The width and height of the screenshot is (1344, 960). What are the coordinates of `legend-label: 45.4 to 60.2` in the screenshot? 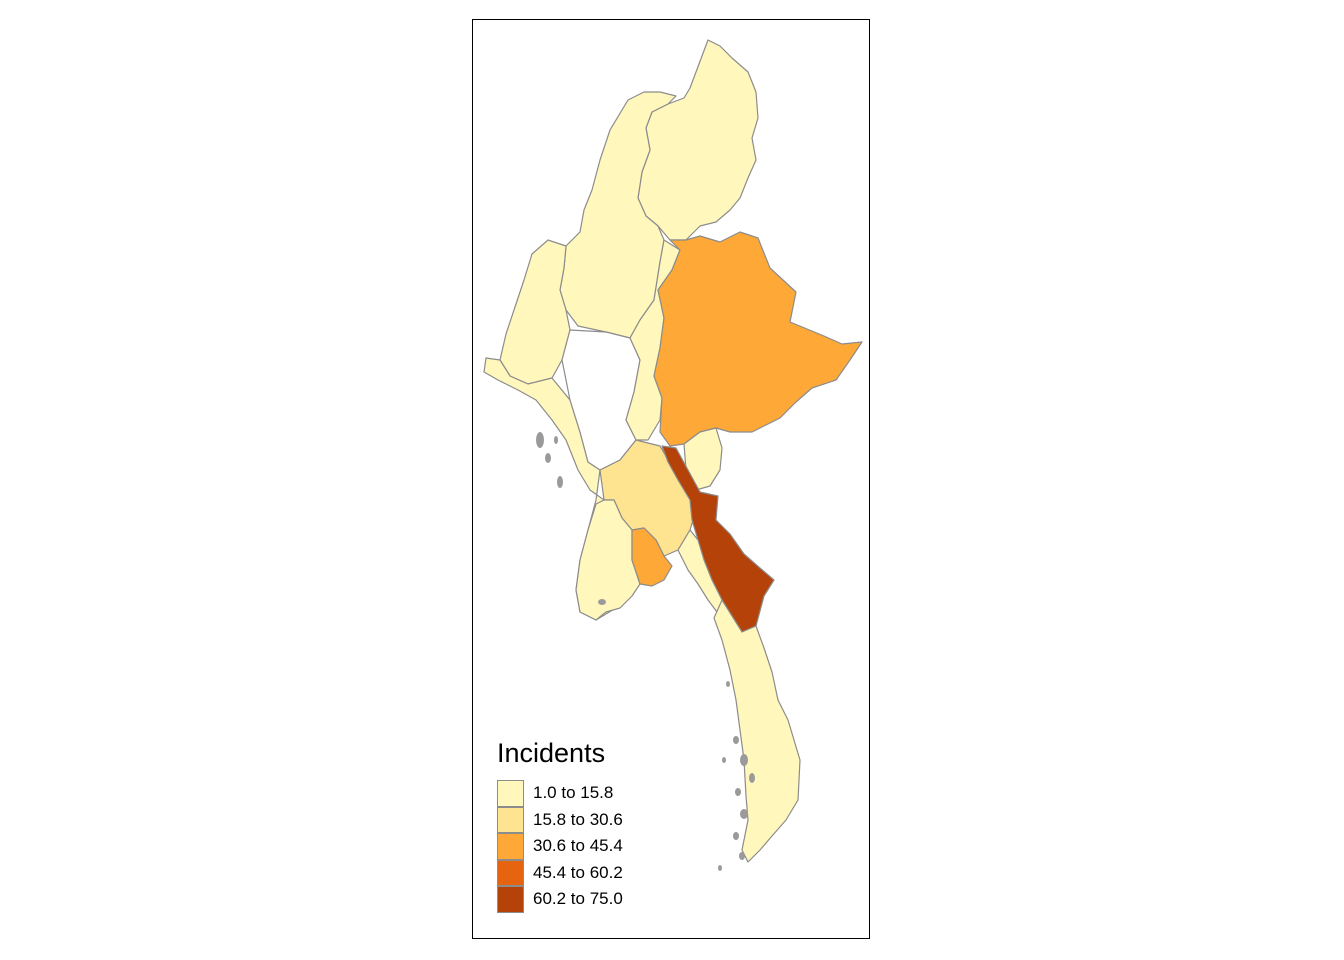 It's located at (578, 872).